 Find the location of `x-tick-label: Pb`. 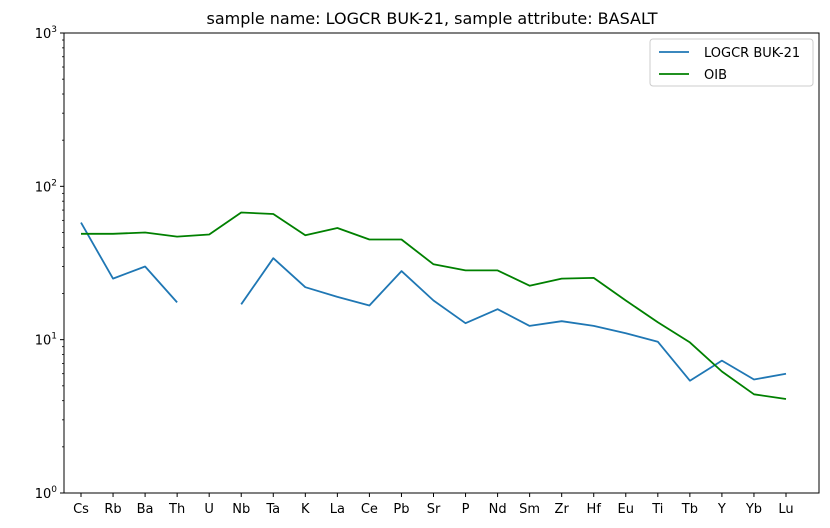

x-tick-label: Pb is located at coordinates (401, 509).